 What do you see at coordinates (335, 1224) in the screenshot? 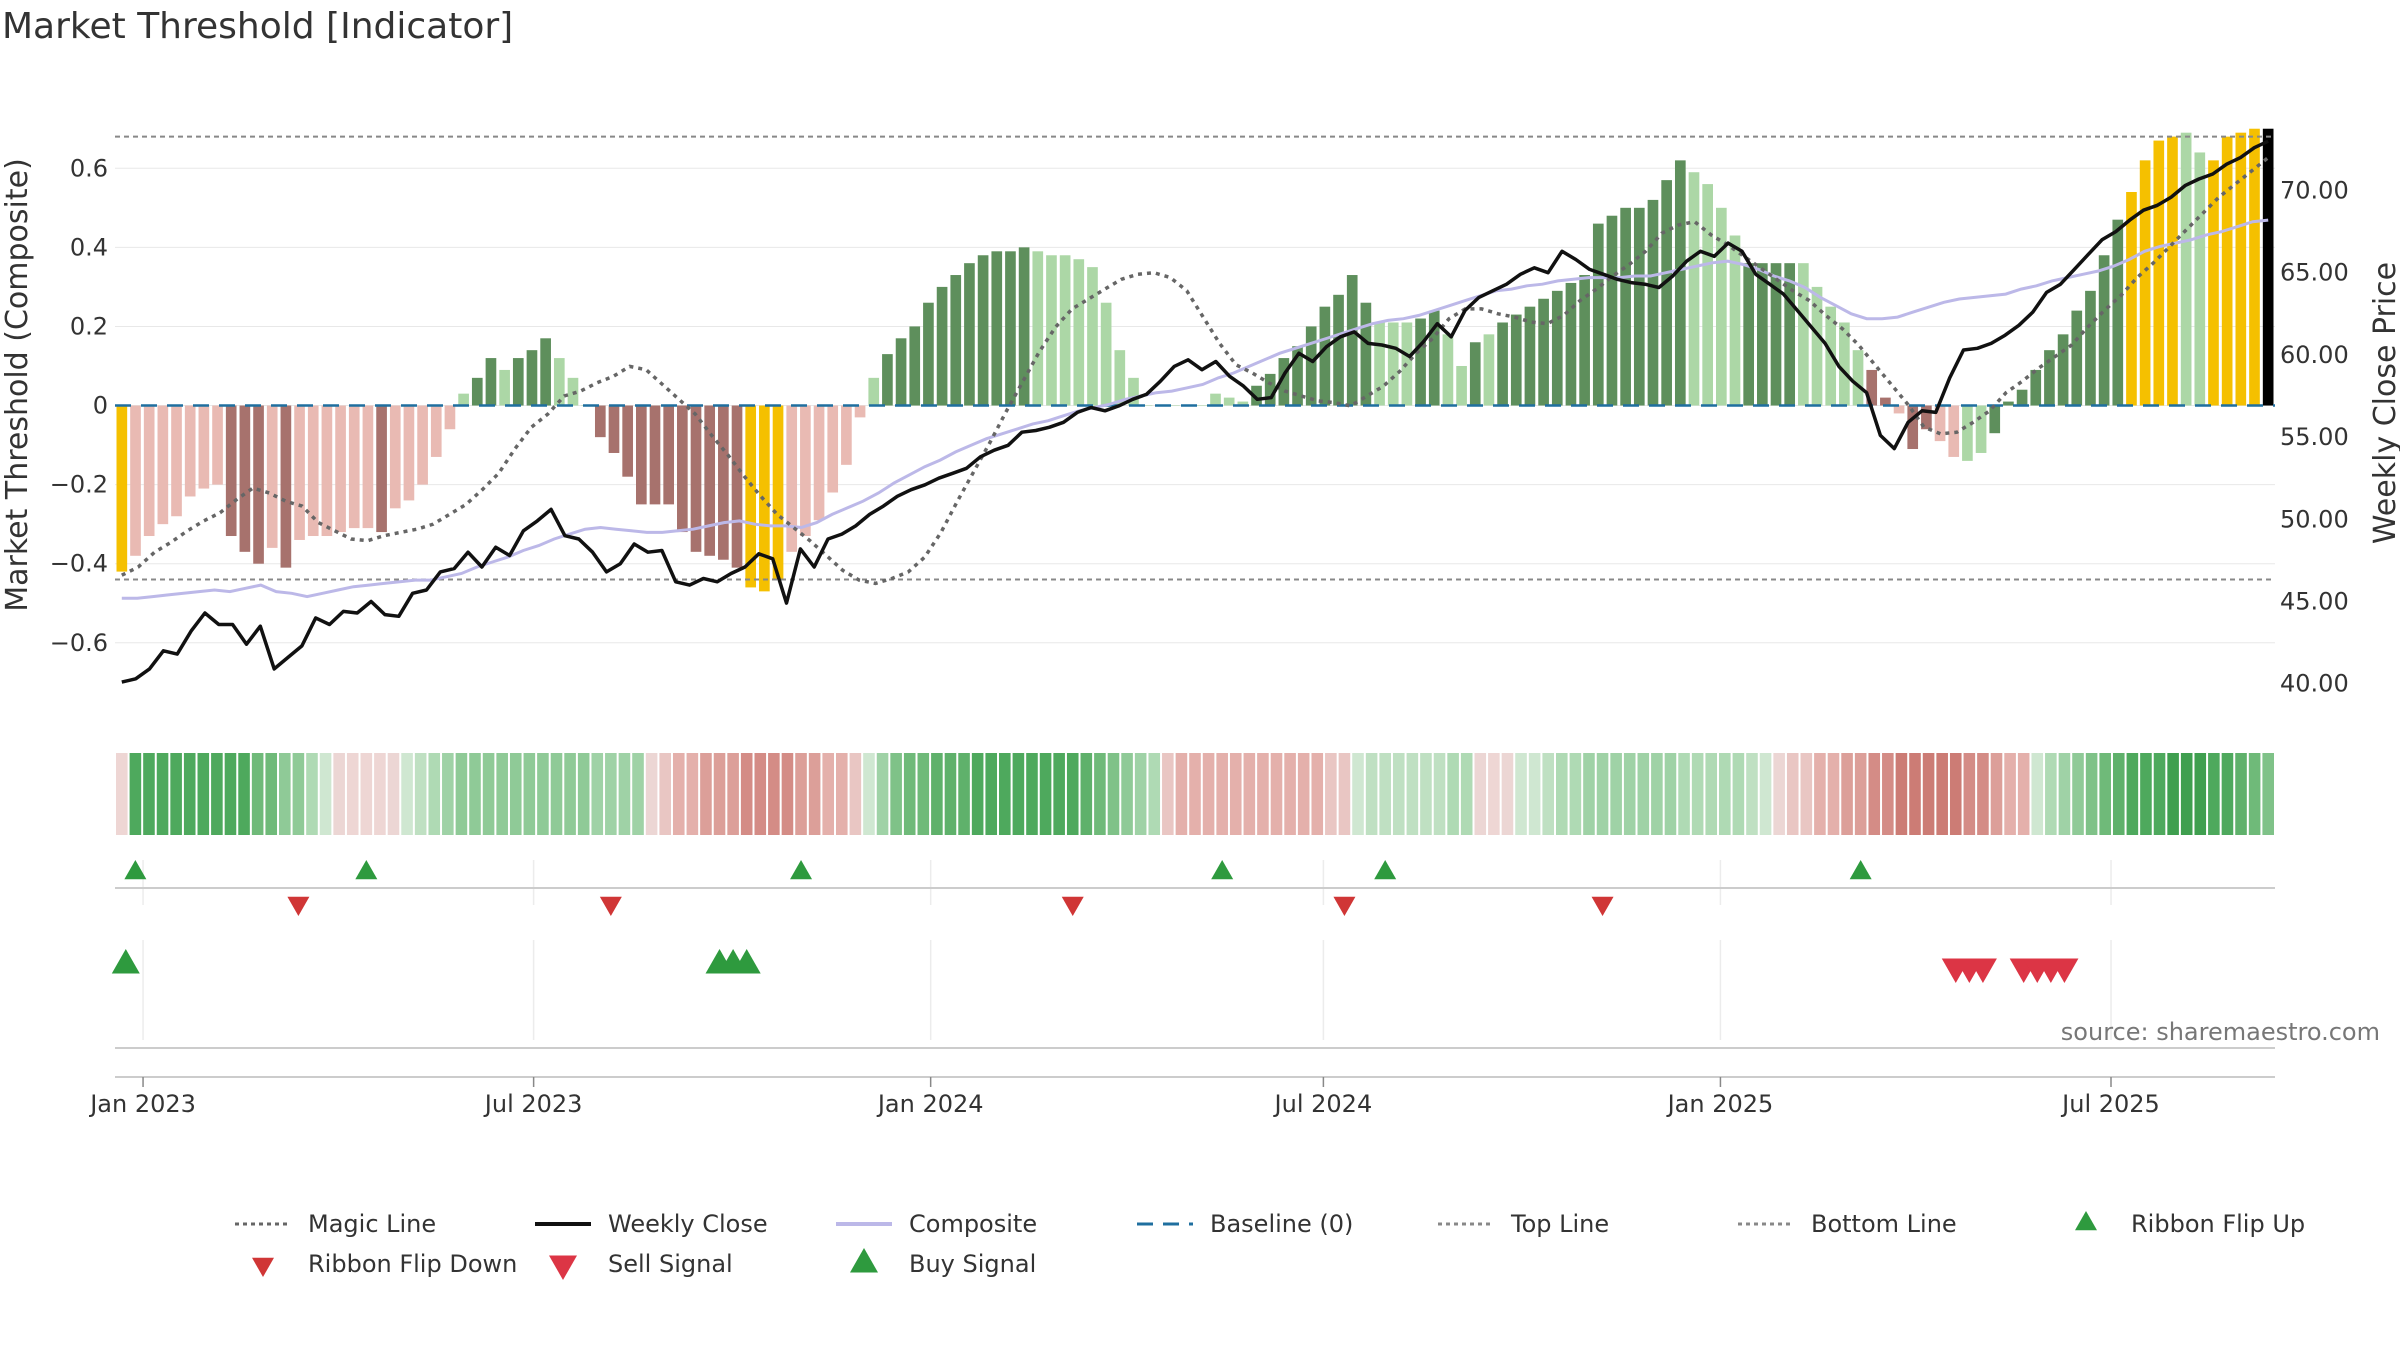
I see `legend-item: Magic Line` at bounding box center [335, 1224].